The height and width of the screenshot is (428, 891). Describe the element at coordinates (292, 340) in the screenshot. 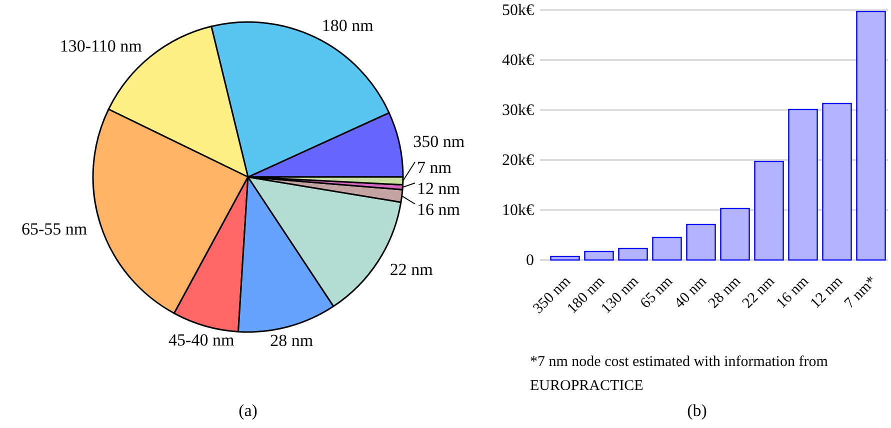

I see `slice-label: 28 nm` at that location.